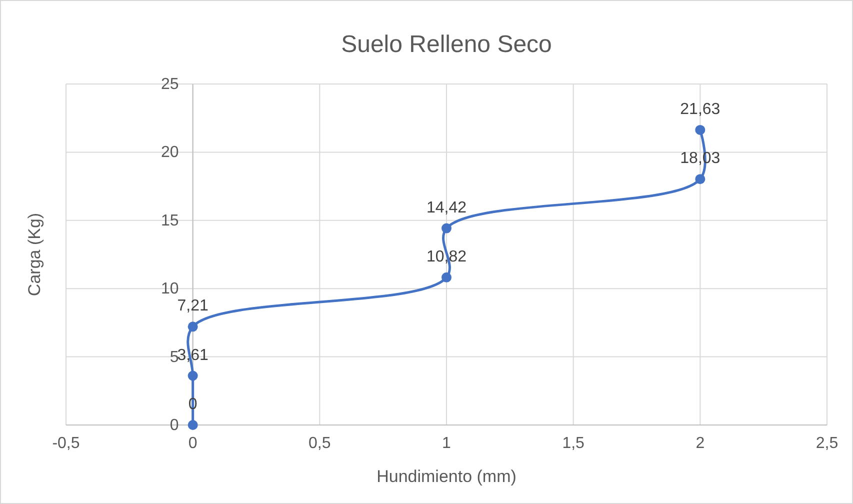  Describe the element at coordinates (827, 443) in the screenshot. I see `x-tick-label: 2,5` at that location.